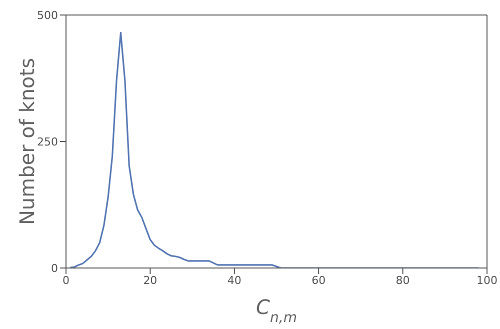 This screenshot has height=329, width=500. I want to click on x-tick-label: 20, so click(150, 280).